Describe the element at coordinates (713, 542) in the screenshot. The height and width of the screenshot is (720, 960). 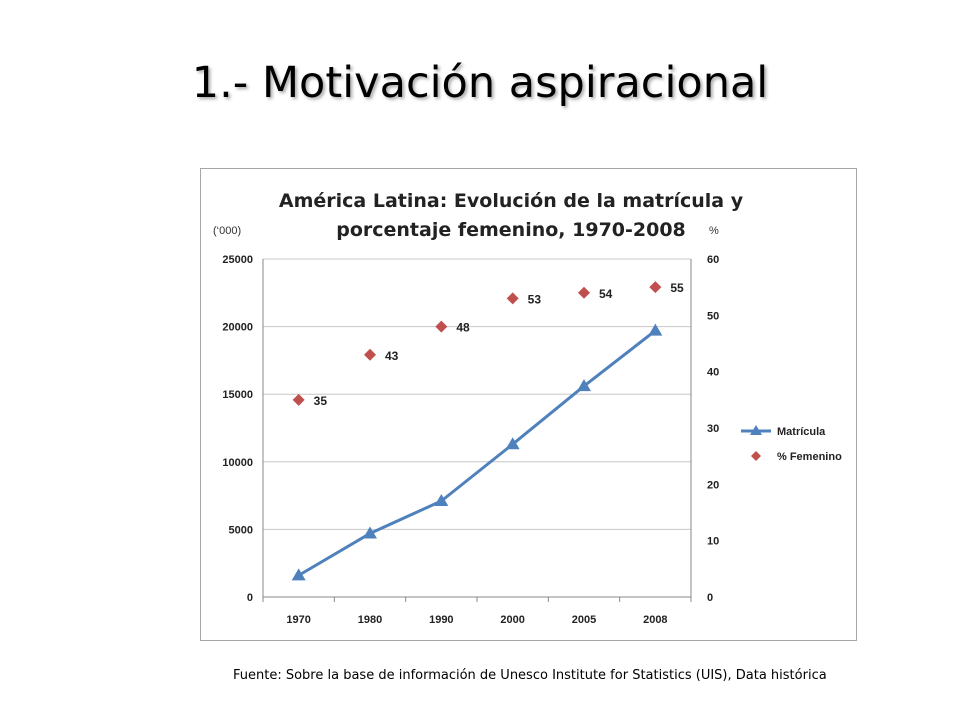
I see `right-axis-tick-label: 10` at that location.